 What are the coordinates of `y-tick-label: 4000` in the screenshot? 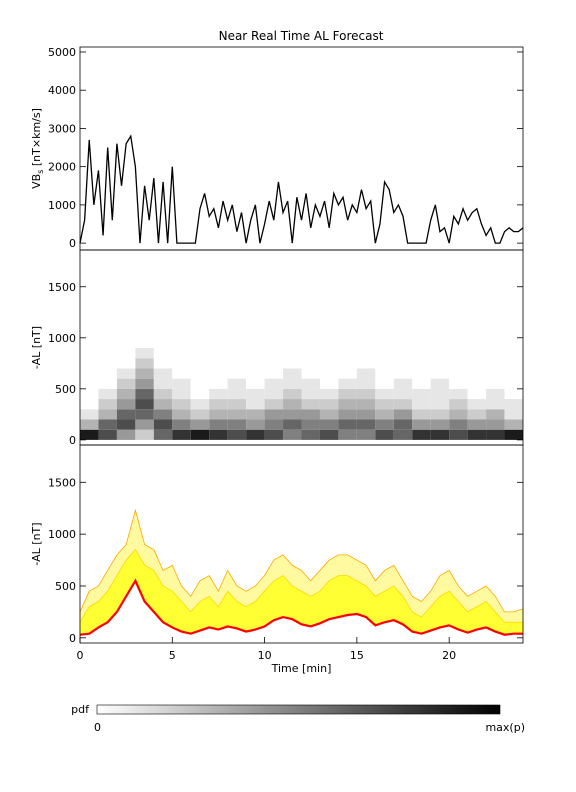 It's located at (62, 90).